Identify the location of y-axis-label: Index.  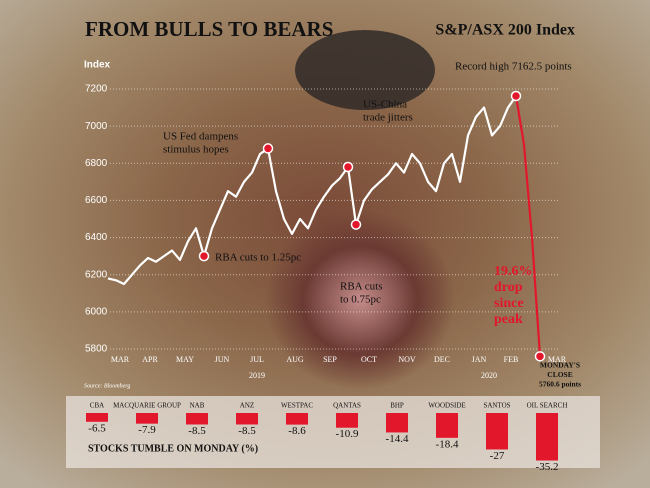
(97, 65).